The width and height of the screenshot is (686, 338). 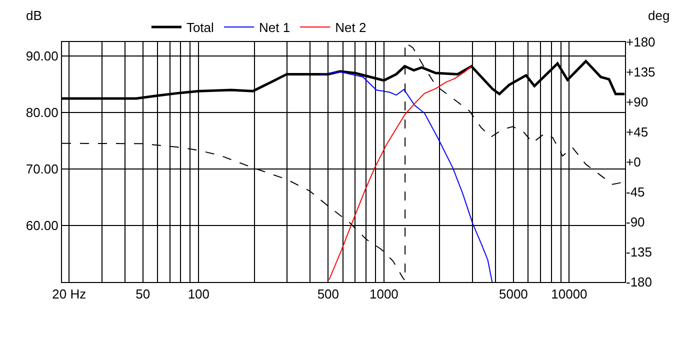 I want to click on y2-tick-label: -45, so click(x=635, y=192).